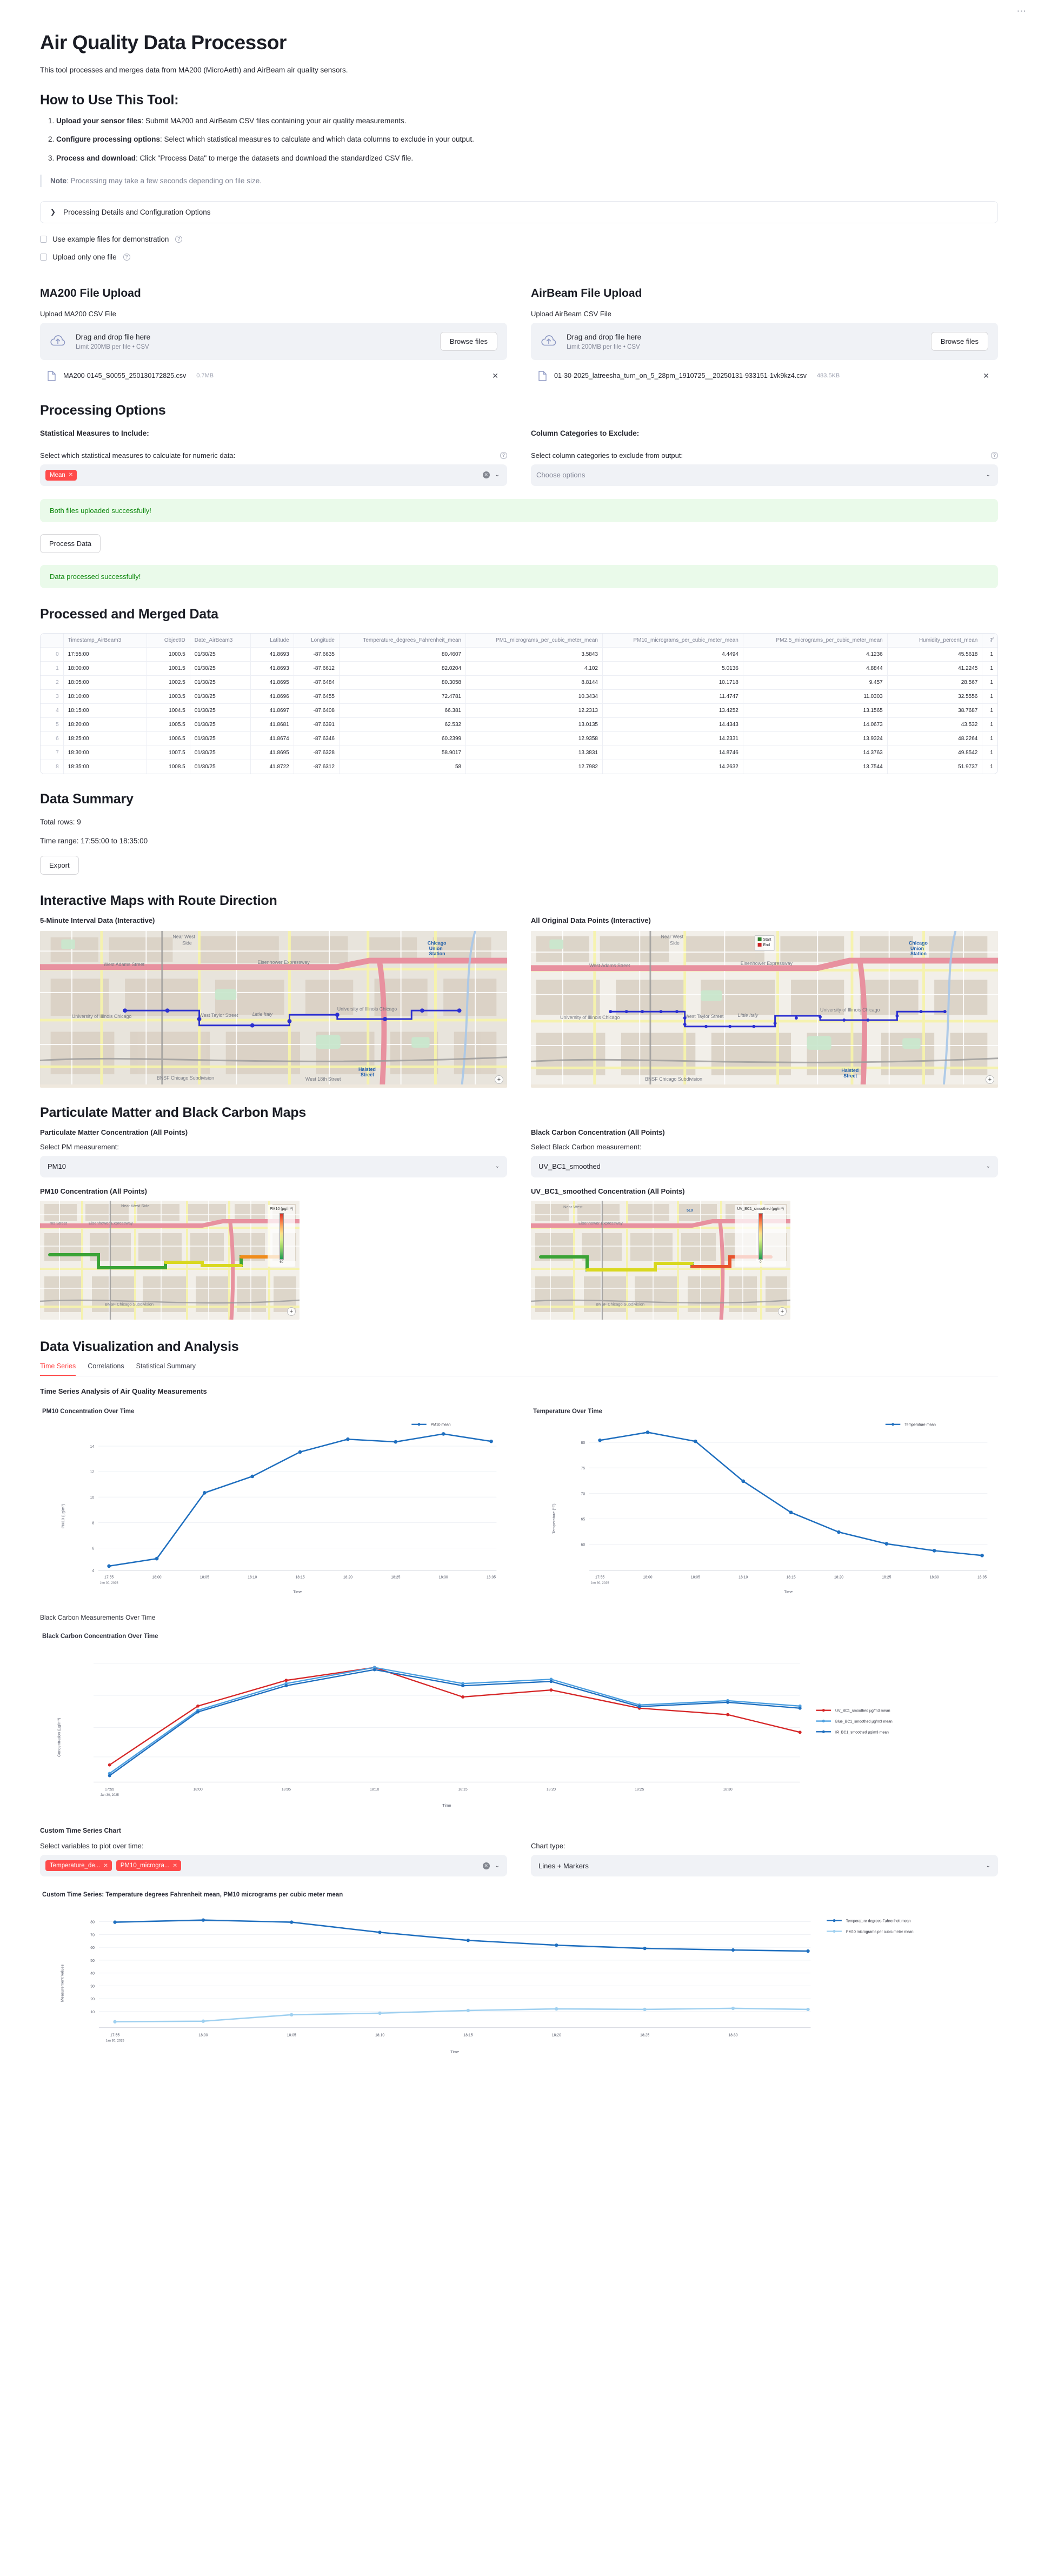 The image size is (1038, 2576). I want to click on legend-tick: 0, so click(761, 1262).